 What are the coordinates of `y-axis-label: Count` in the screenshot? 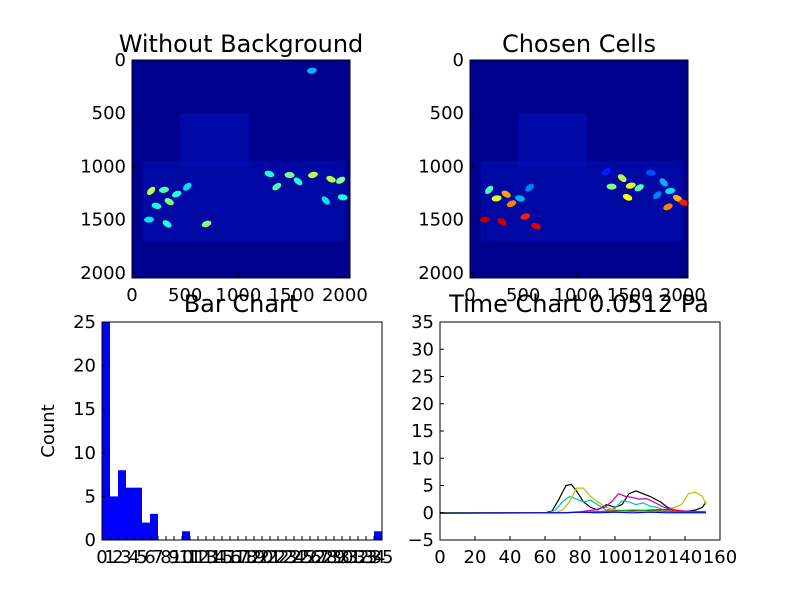 It's located at (48, 430).